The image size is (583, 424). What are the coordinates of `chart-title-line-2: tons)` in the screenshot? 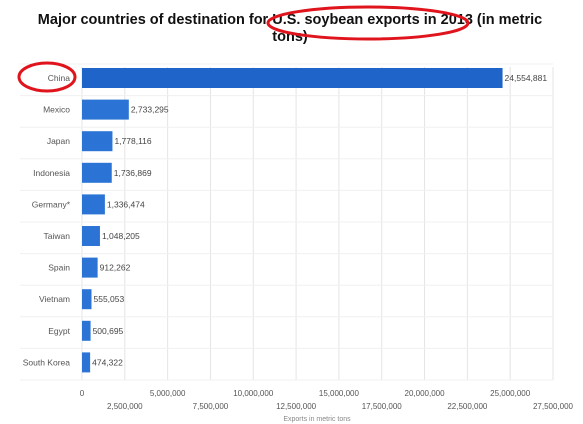 It's located at (290, 37).